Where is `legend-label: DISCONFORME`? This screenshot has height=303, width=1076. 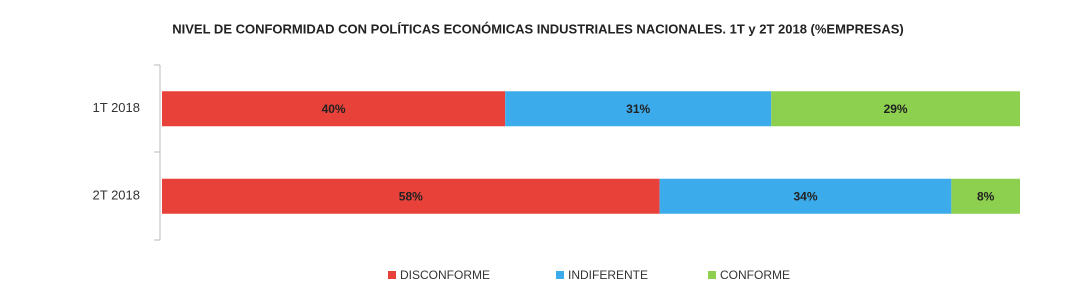 legend-label: DISCONFORME is located at coordinates (445, 275).